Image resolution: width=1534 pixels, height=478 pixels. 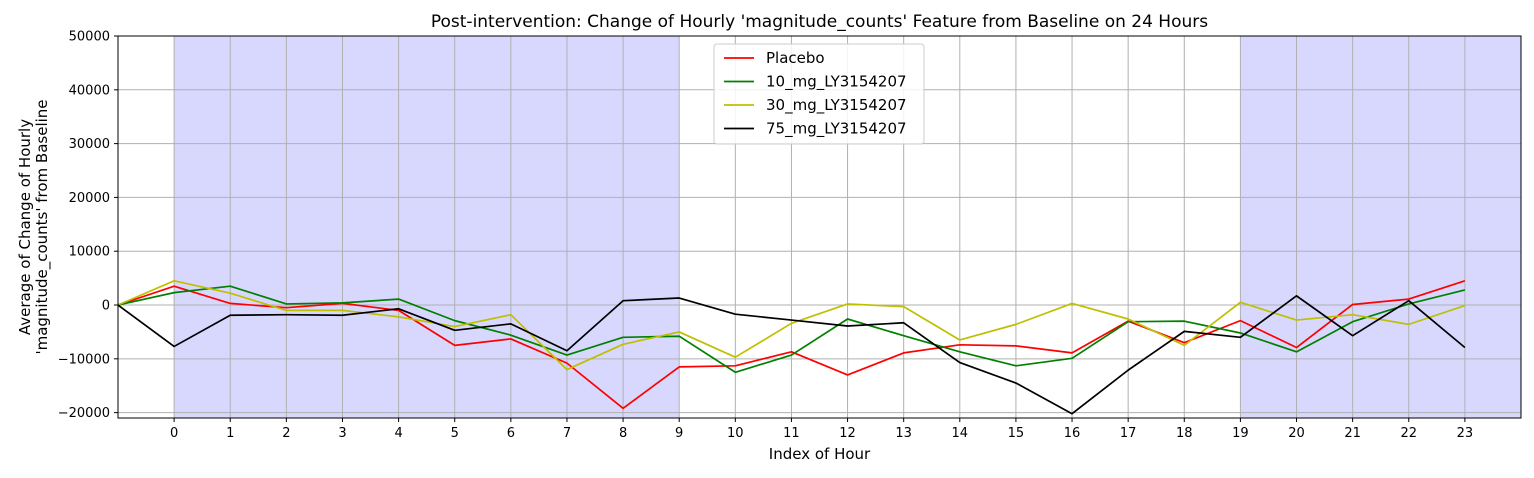 What do you see at coordinates (84, 413) in the screenshot?
I see `y-tick-label-0: −20000` at bounding box center [84, 413].